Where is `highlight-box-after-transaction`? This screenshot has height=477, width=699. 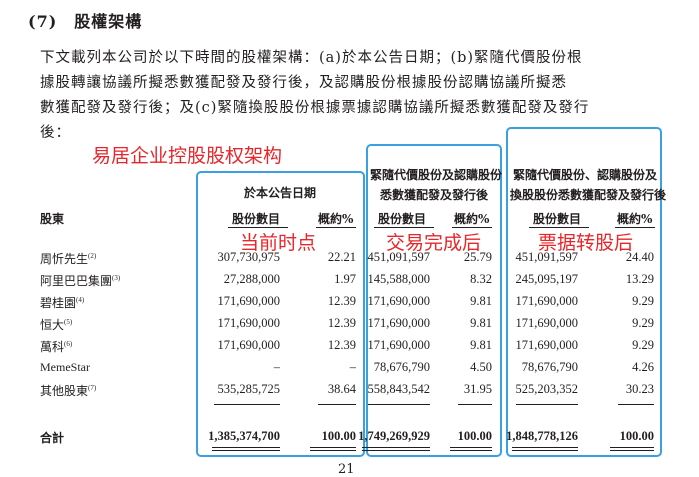 highlight-box-after-transaction is located at coordinates (434, 300).